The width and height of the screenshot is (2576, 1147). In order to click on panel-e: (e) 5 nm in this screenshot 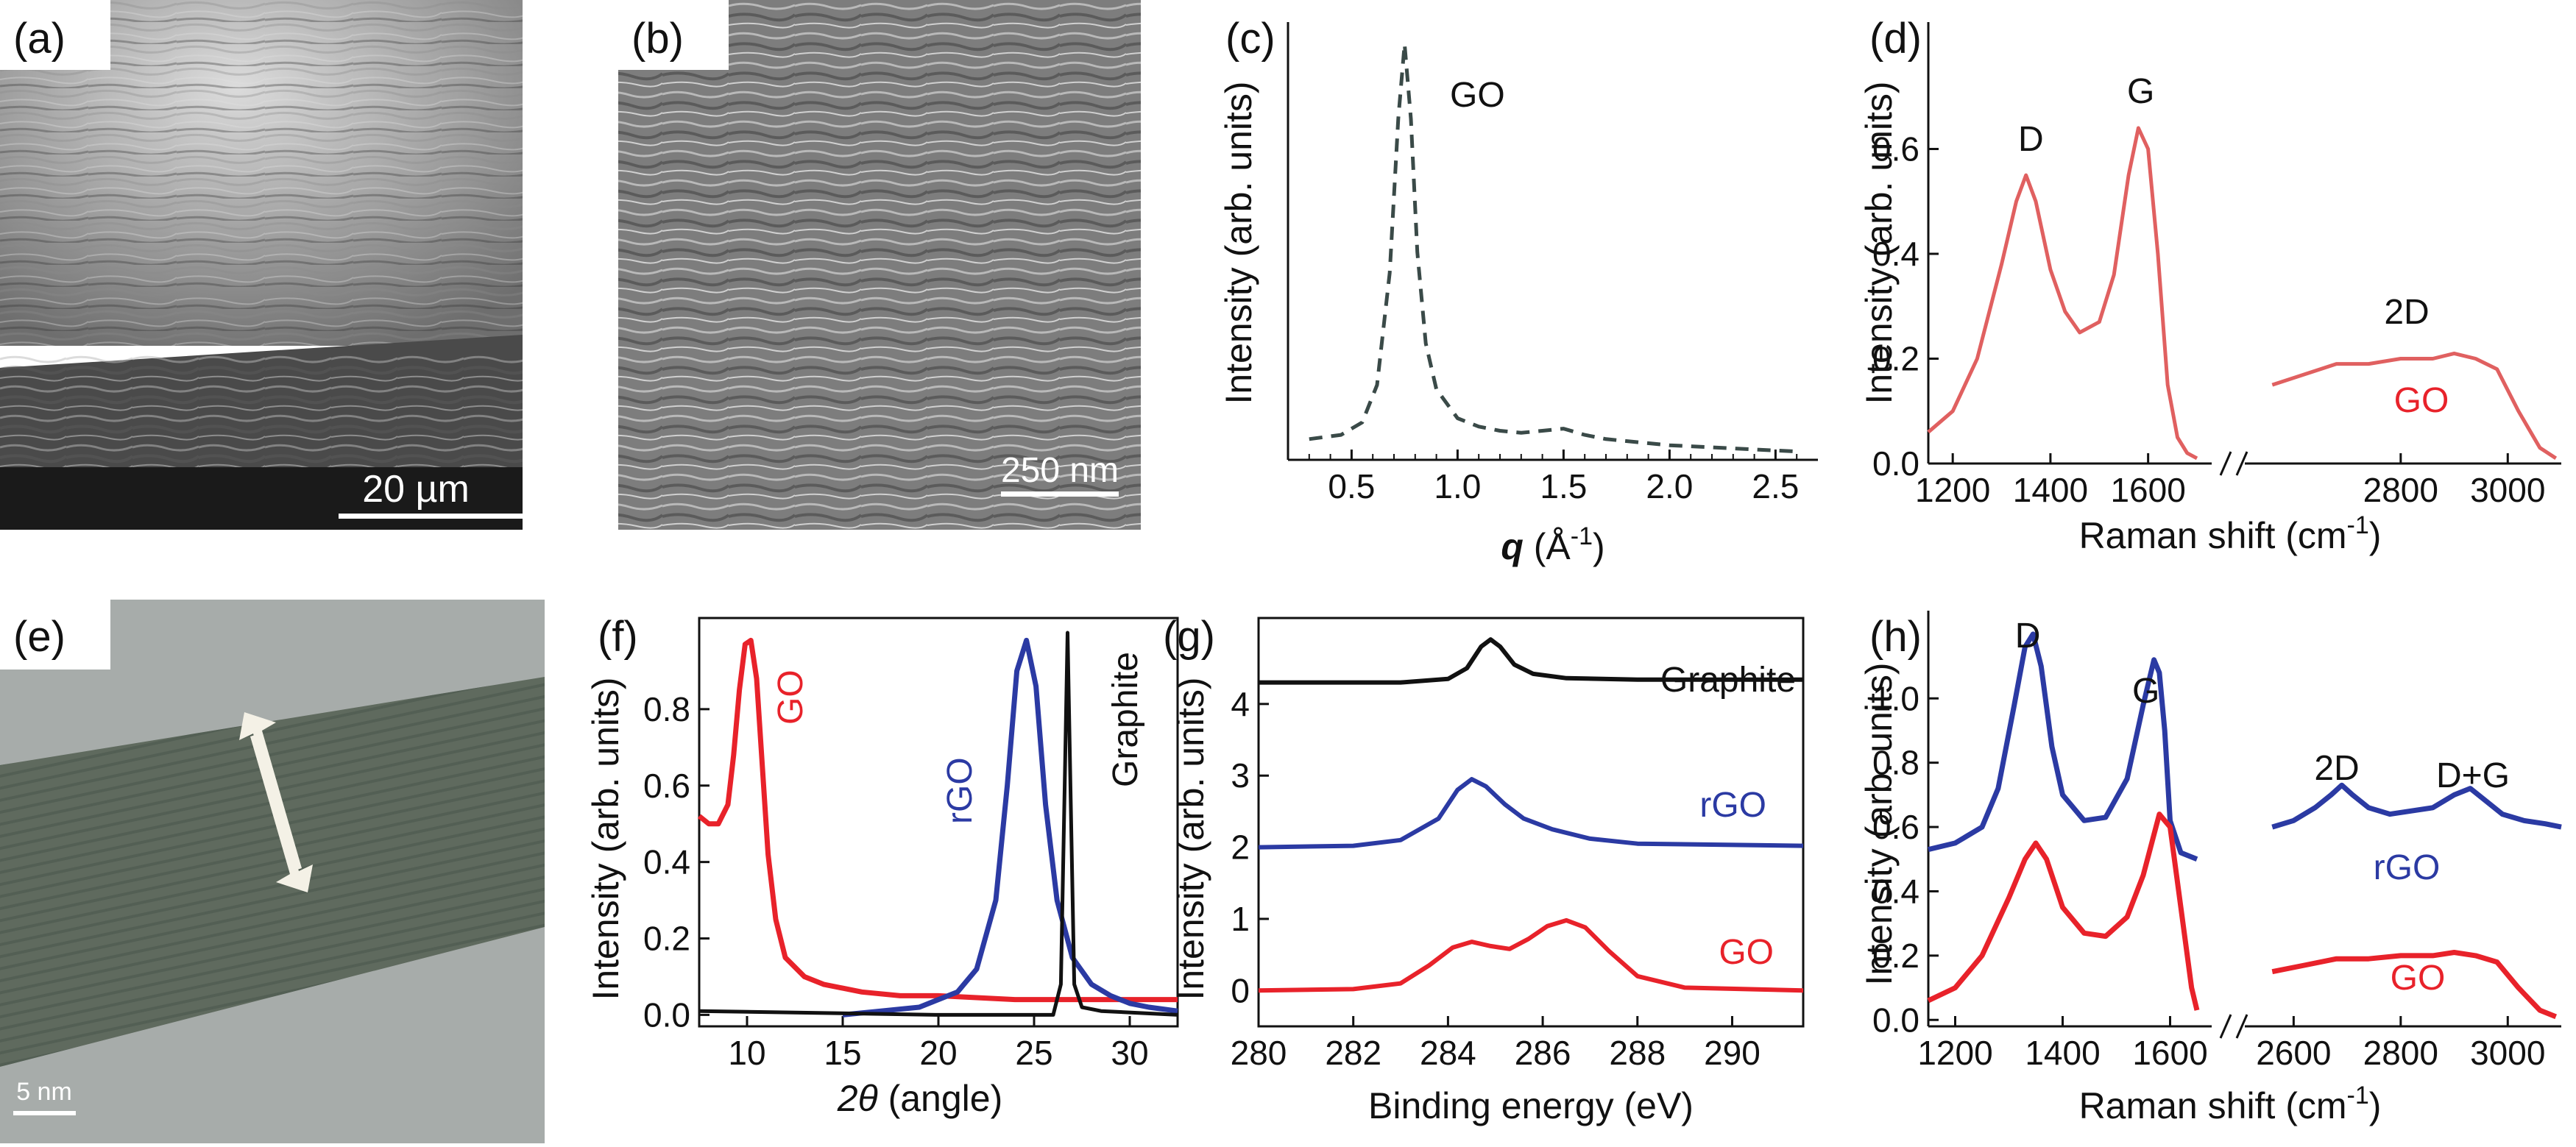, I will do `click(272, 871)`.